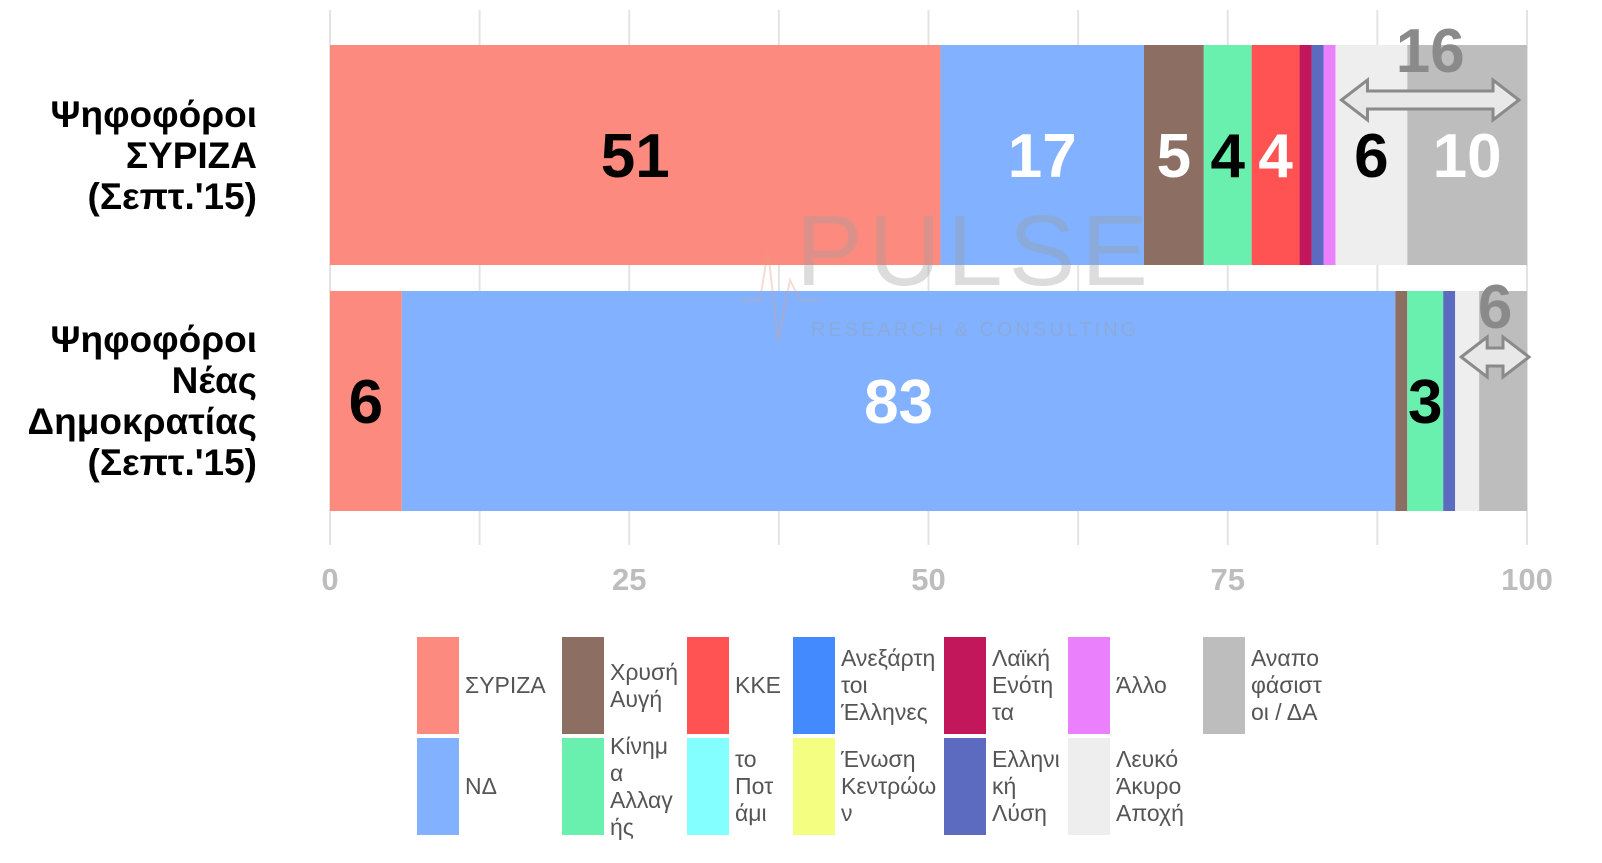  I want to click on x-tick-label: 0, so click(329, 579).